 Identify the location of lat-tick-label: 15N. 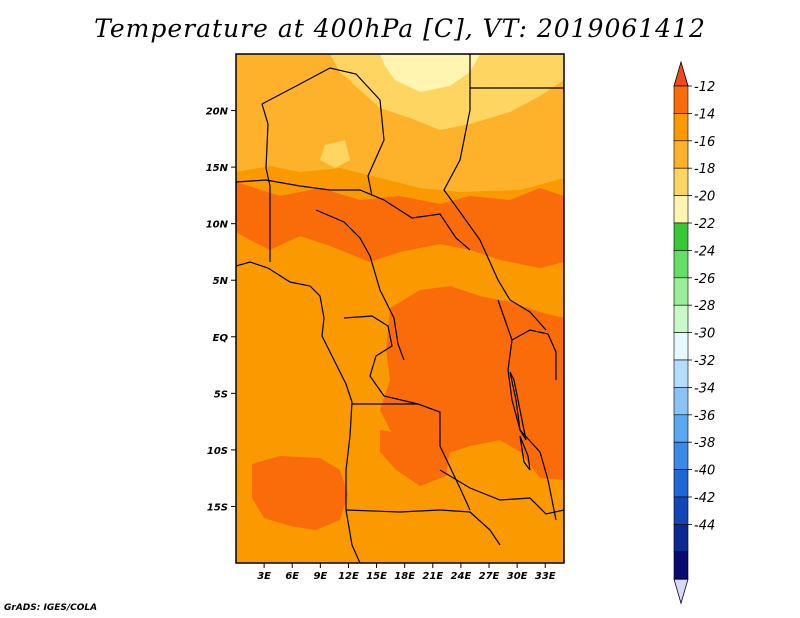
(217, 168).